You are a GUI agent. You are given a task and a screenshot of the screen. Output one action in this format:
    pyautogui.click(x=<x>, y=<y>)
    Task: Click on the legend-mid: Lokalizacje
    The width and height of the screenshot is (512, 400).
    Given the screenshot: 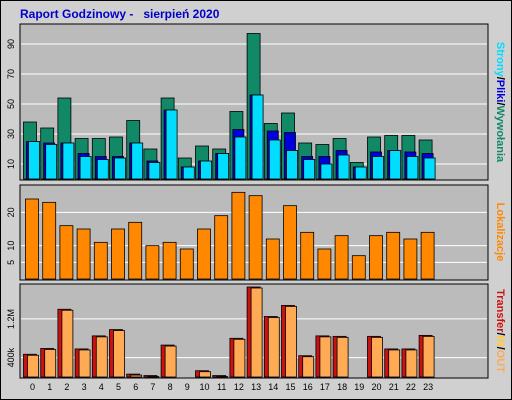 What is the action you would take?
    pyautogui.click(x=500, y=232)
    